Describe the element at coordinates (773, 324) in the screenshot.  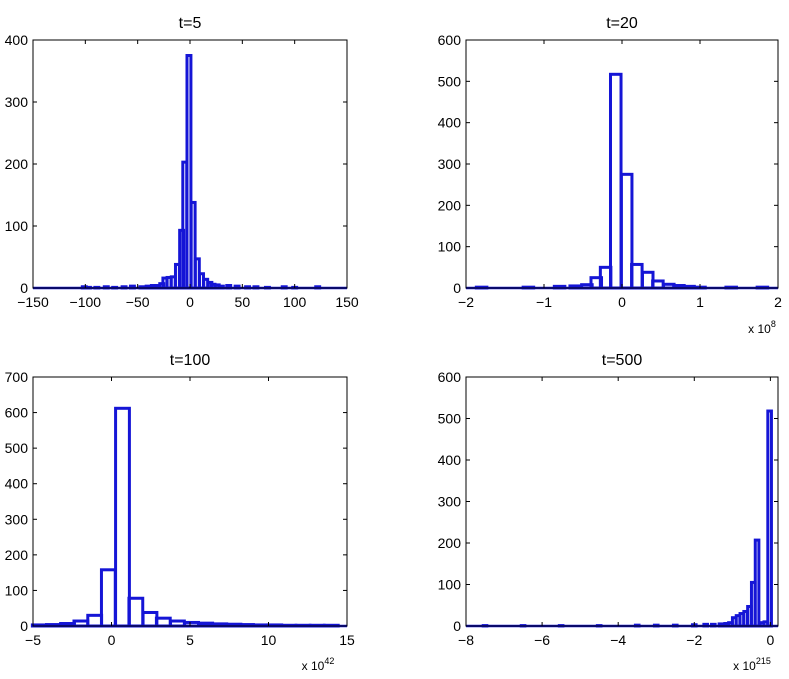
I see `x-axis-multiplier-exponent: 8` at that location.